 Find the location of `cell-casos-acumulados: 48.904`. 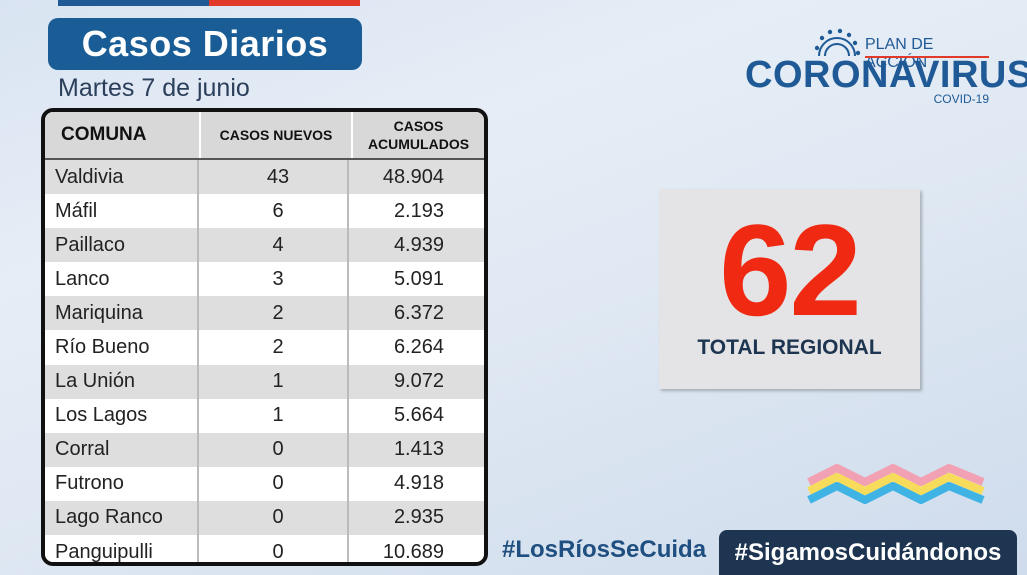

cell-casos-acumulados: 48.904 is located at coordinates (413, 176).